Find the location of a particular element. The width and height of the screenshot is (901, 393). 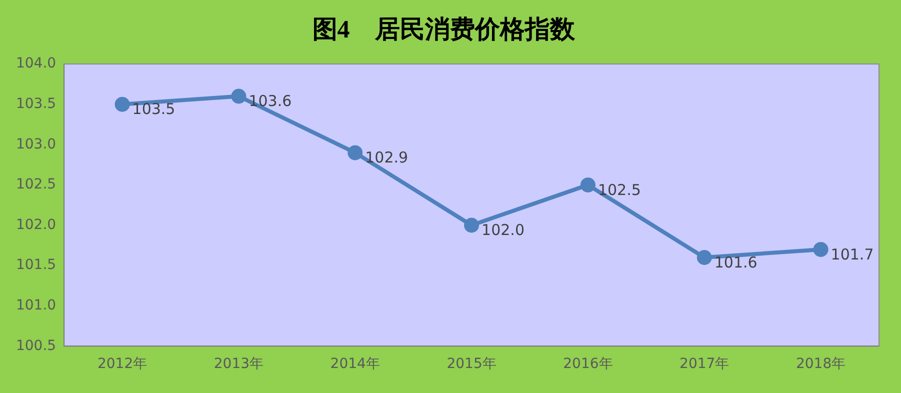

x-tick-label: 2012年 is located at coordinates (122, 364).